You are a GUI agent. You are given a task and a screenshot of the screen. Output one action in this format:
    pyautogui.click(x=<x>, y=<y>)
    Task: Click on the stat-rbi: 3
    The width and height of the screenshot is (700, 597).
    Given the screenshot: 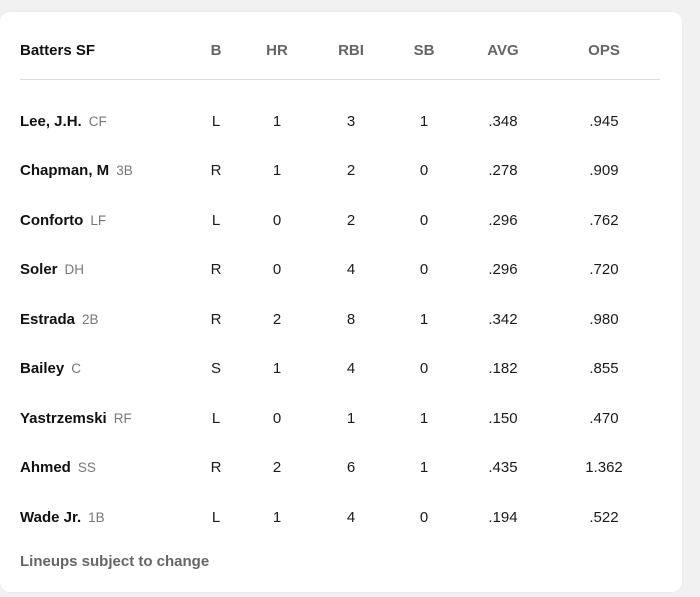 What is the action you would take?
    pyautogui.click(x=351, y=121)
    